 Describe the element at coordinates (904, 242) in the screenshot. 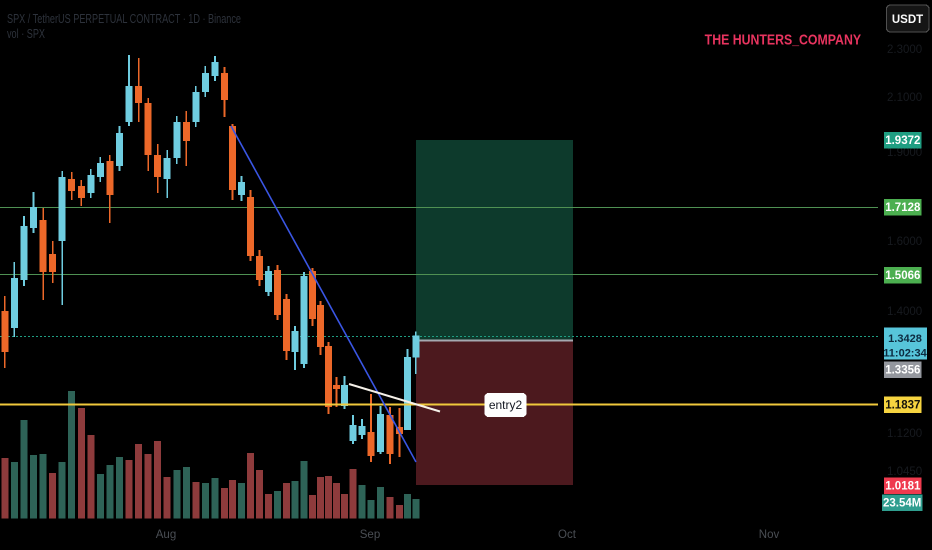

I see `svg-text: 1.6000` at that location.